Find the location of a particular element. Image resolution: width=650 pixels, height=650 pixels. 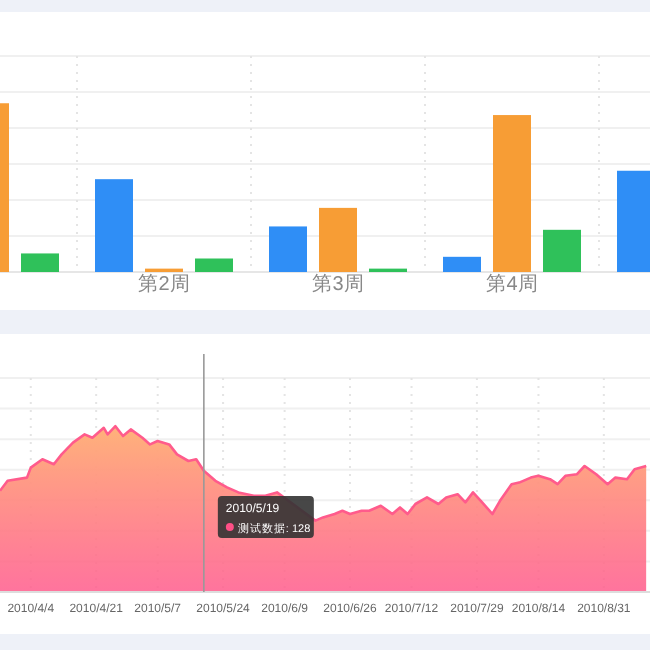

x-tick-label: 第4周 is located at coordinates (512, 284).